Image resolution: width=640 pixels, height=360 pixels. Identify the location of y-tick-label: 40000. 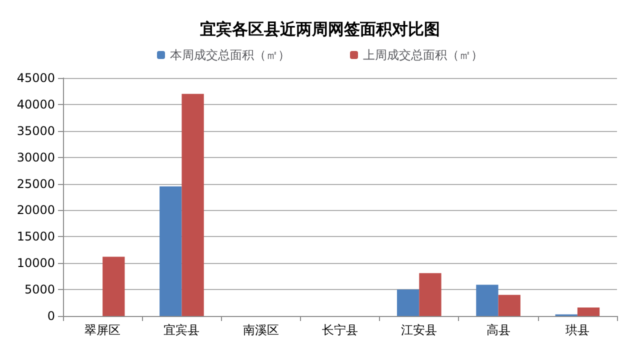
(35, 104).